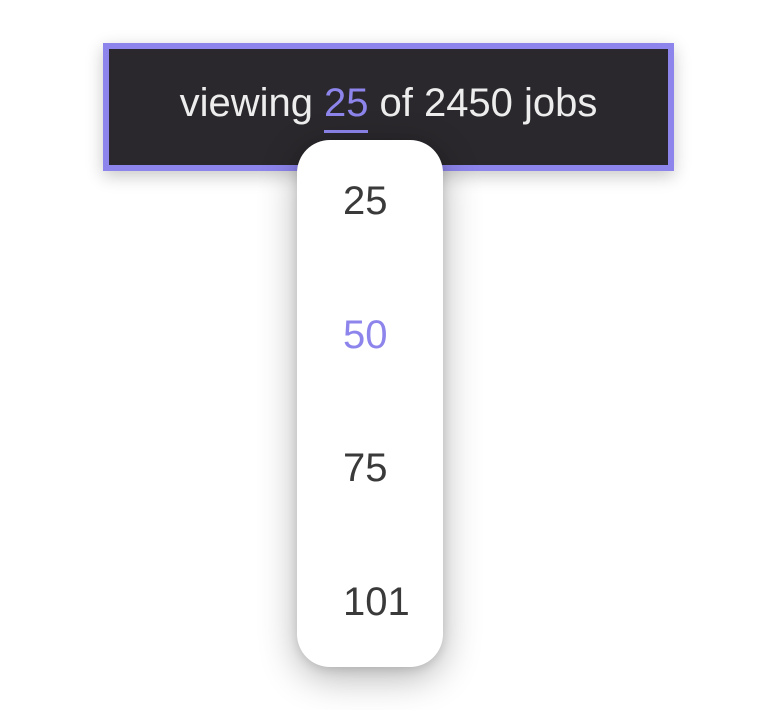 Image resolution: width=770 pixels, height=710 pixels. What do you see at coordinates (346, 107) in the screenshot?
I see `jobs-per-page-select: 25` at bounding box center [346, 107].